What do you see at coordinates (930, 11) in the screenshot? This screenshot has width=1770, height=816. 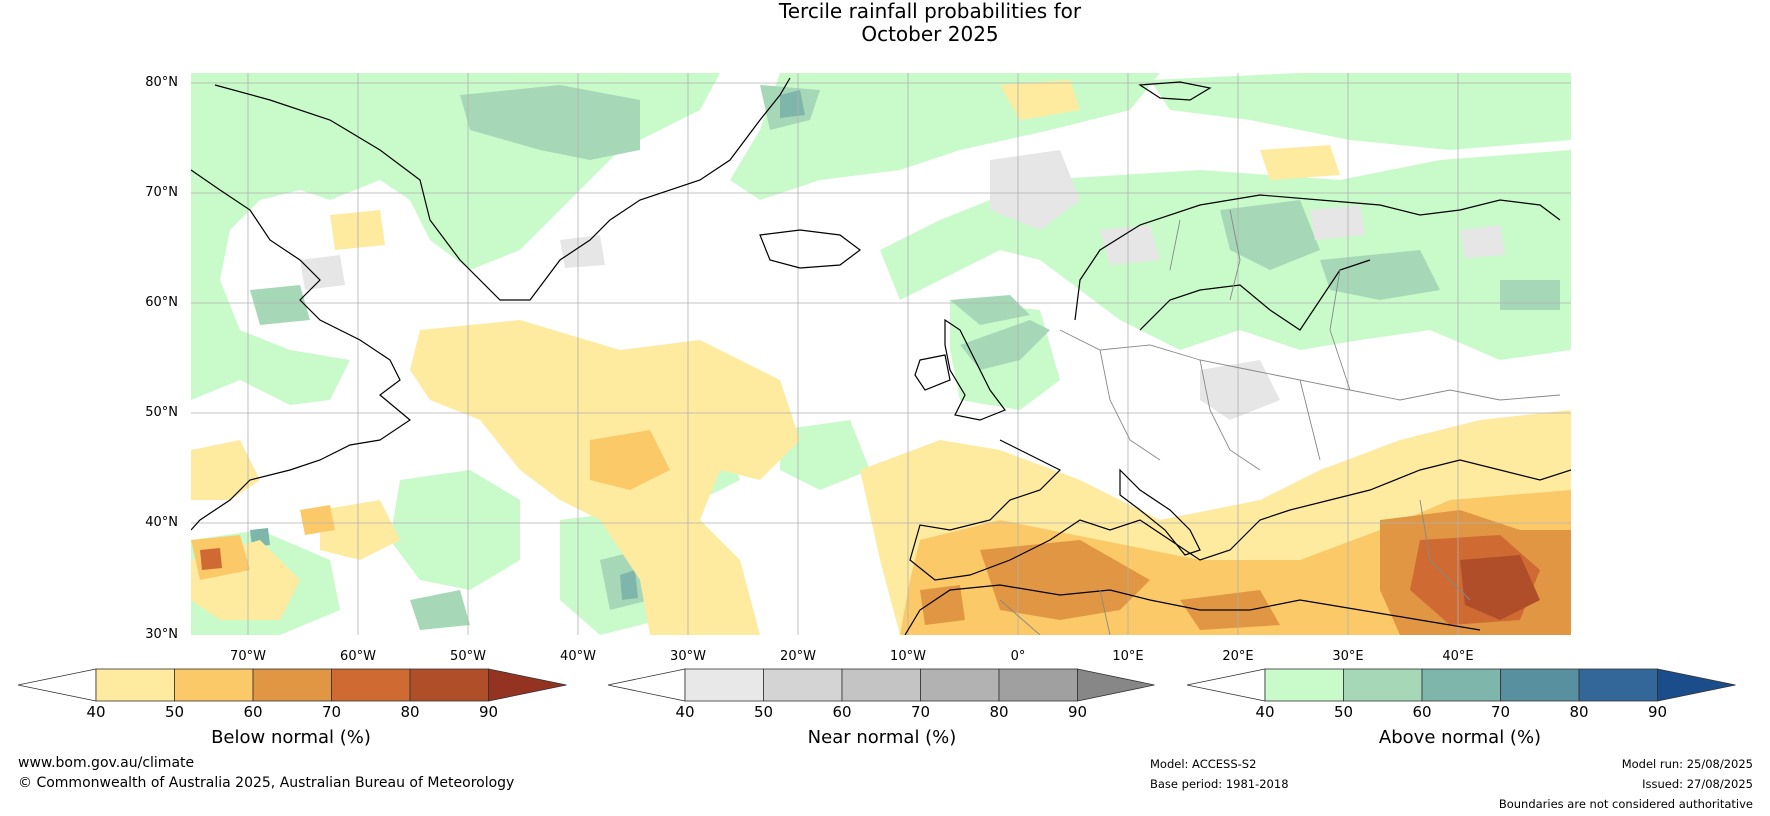 I see `title-line-1: Tercile rainfall probabilities for` at bounding box center [930, 11].